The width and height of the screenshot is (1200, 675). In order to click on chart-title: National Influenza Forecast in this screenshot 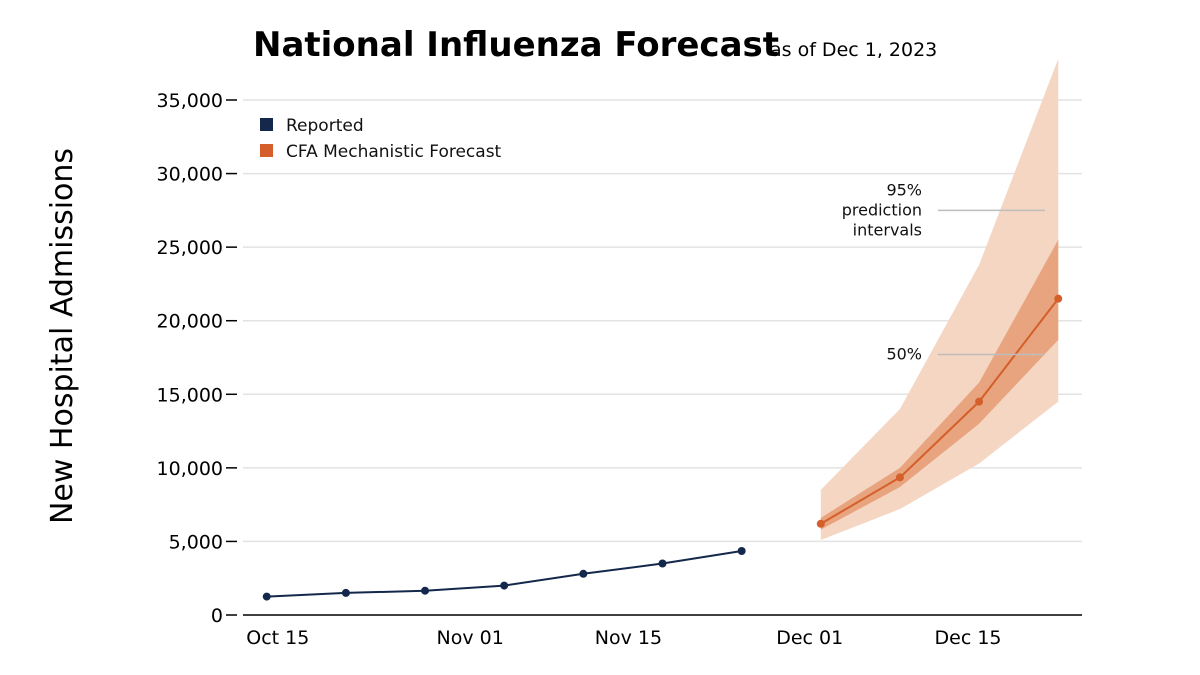, I will do `click(516, 45)`.